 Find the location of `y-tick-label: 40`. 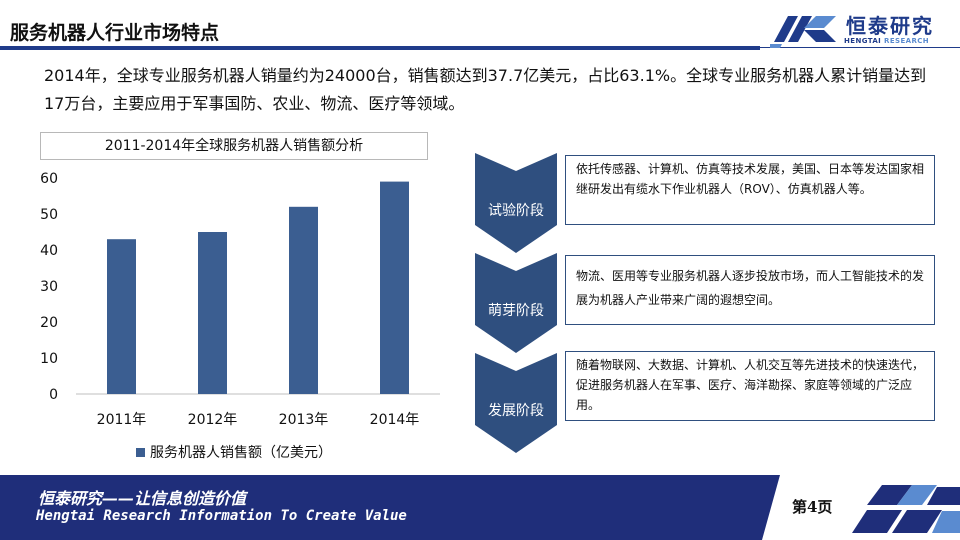

y-tick-label: 40 is located at coordinates (49, 251).